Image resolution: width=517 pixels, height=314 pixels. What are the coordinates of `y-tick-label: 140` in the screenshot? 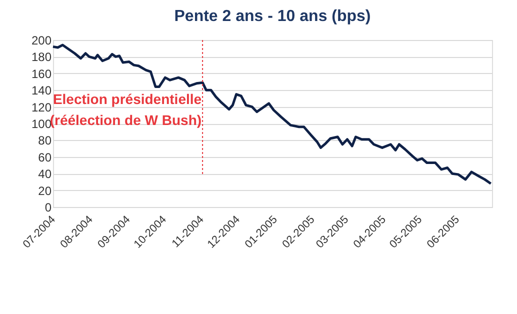 It's located at (41, 91).